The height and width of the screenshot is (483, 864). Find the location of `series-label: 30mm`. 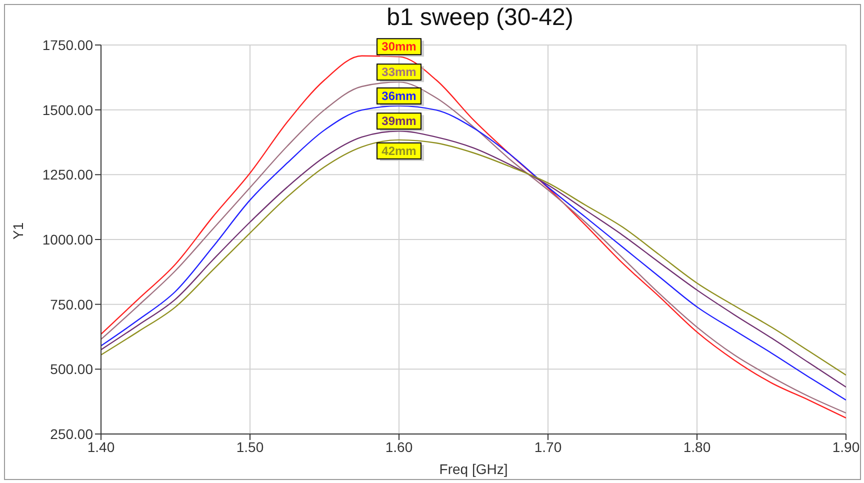

series-label: 30mm is located at coordinates (399, 47).